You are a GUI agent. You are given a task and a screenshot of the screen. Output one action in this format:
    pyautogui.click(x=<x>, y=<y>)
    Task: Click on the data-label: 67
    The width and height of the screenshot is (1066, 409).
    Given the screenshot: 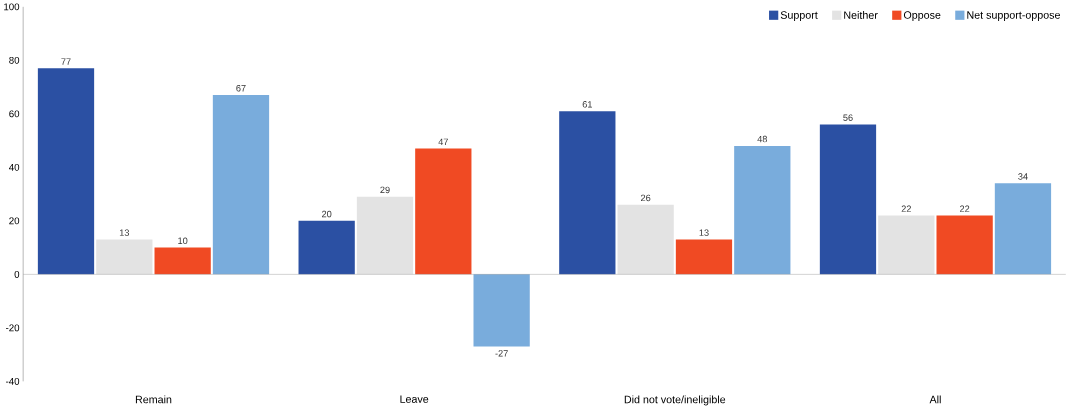 What is the action you would take?
    pyautogui.click(x=241, y=88)
    